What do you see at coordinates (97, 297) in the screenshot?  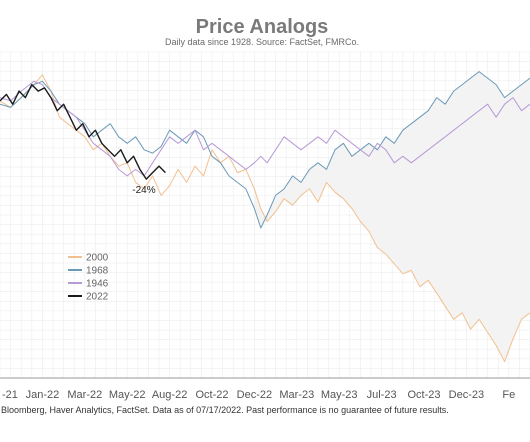 I see `legend-label-2022: 2022` at bounding box center [97, 297].